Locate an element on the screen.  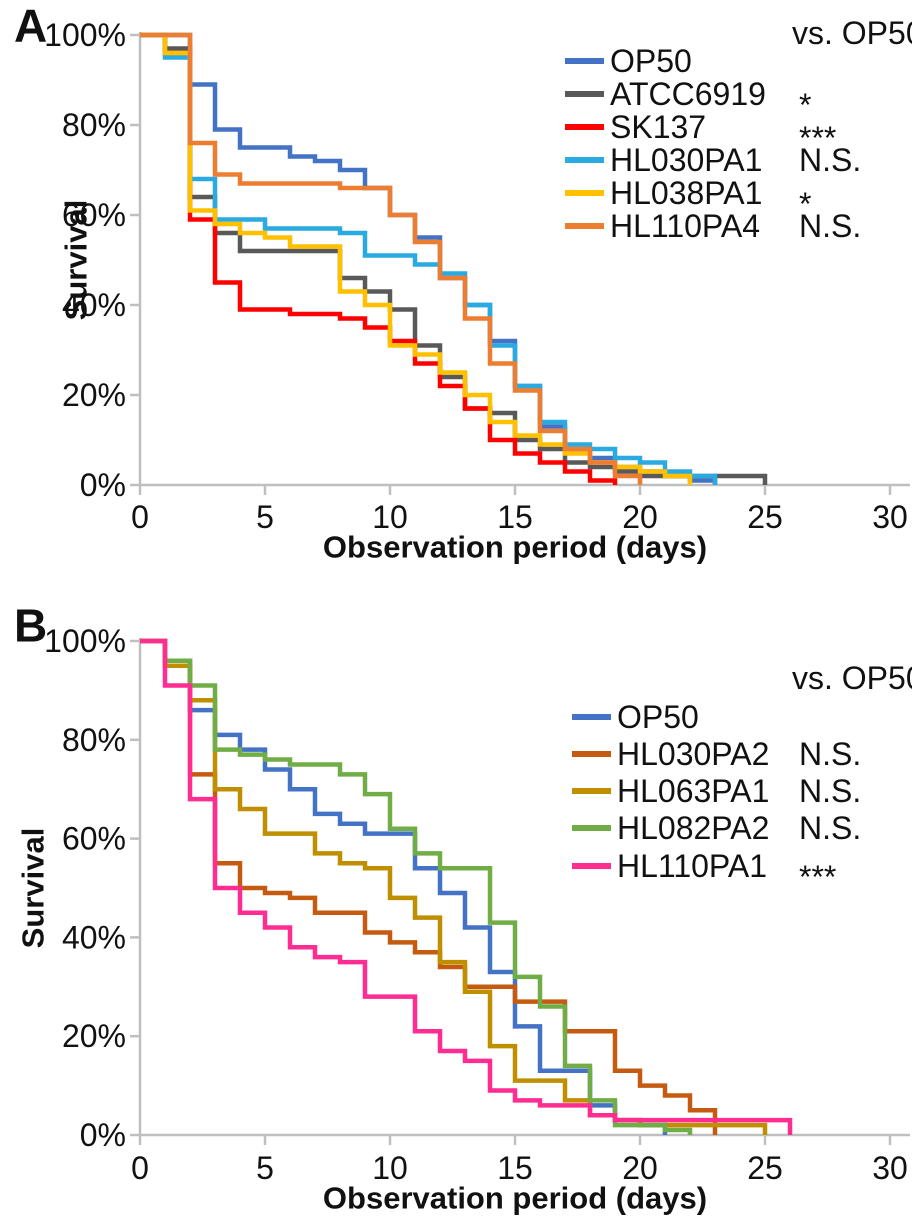
significance-b-HL082PA2: N.S. is located at coordinates (830, 828).